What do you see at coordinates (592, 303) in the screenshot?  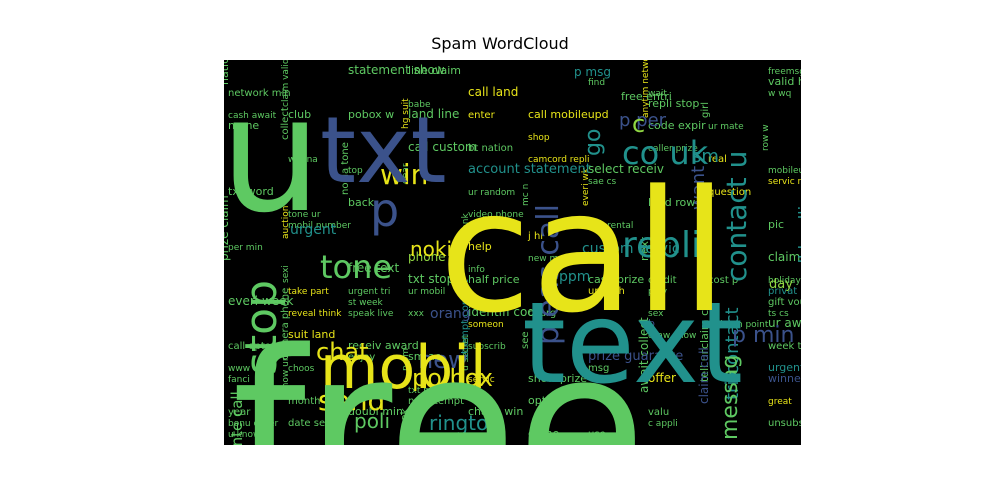 I see `word-st: st` at bounding box center [592, 303].